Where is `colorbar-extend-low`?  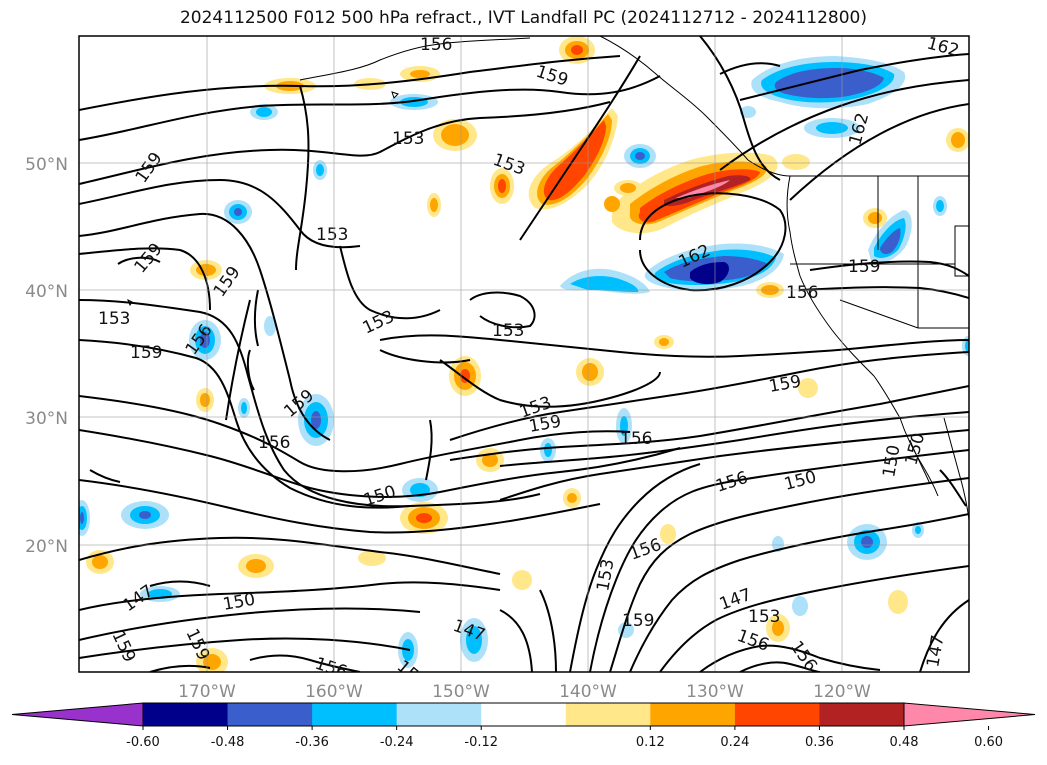 colorbar-extend-low is located at coordinates (77, 714).